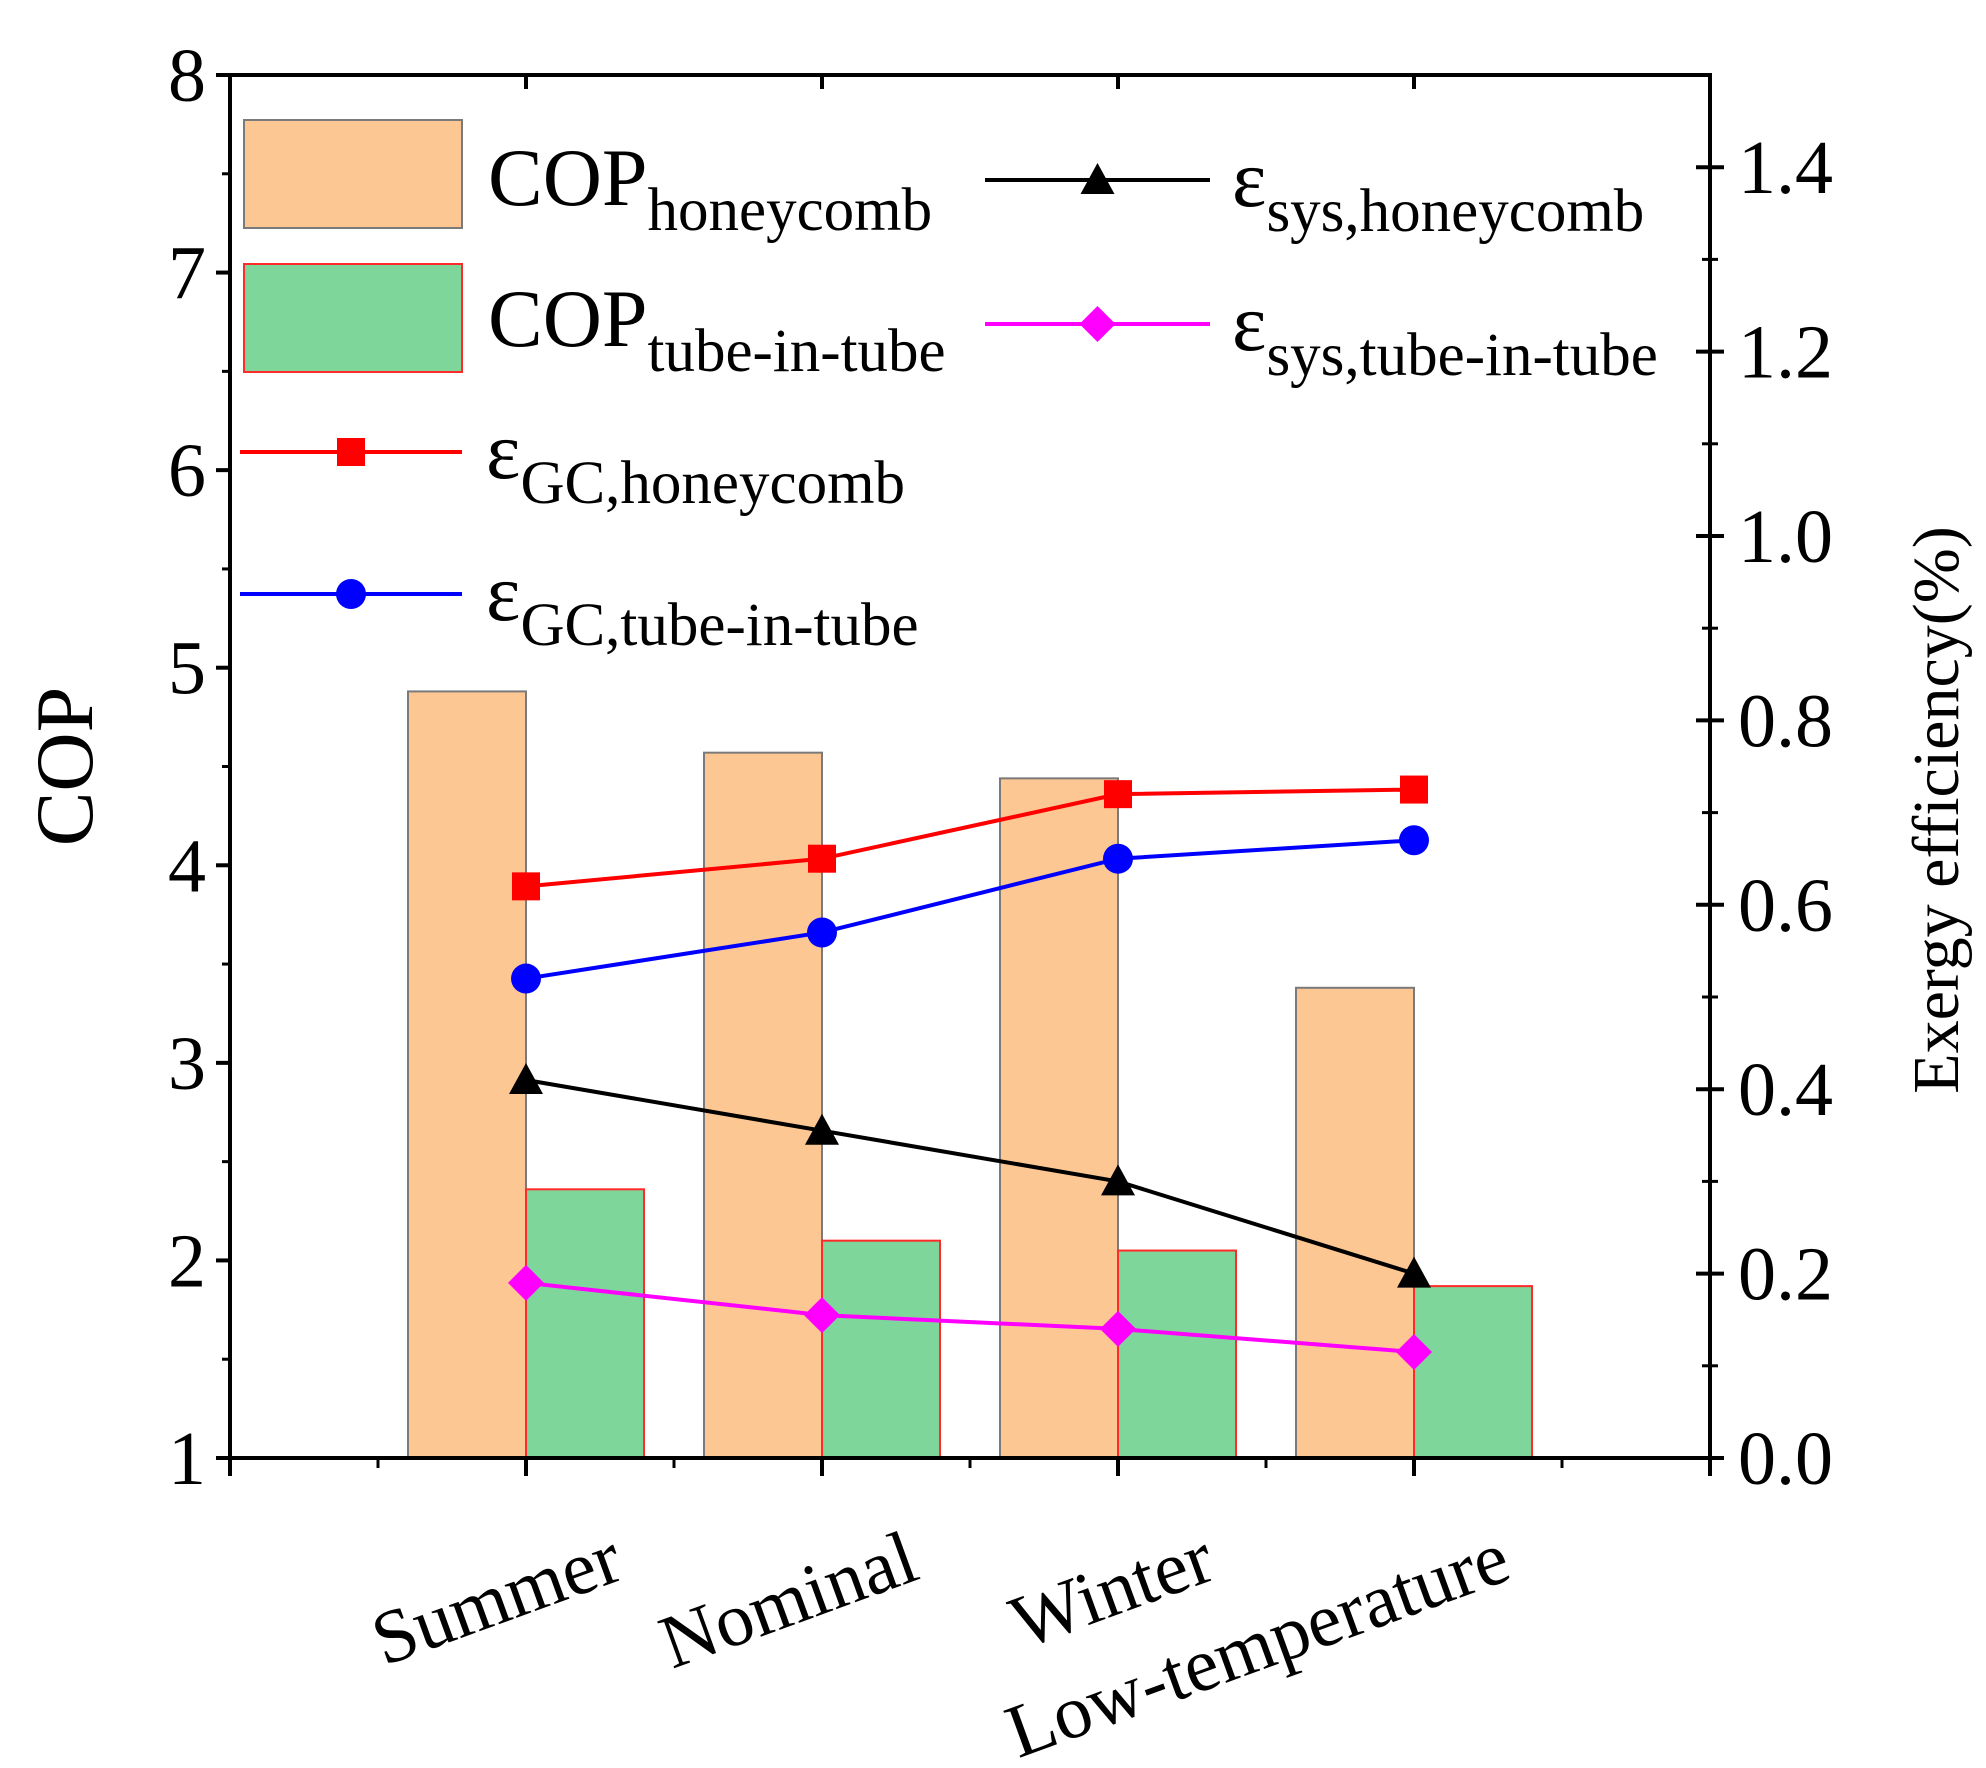  I want to click on right-axis-title: Exergy efficiency(%), so click(1936, 809).